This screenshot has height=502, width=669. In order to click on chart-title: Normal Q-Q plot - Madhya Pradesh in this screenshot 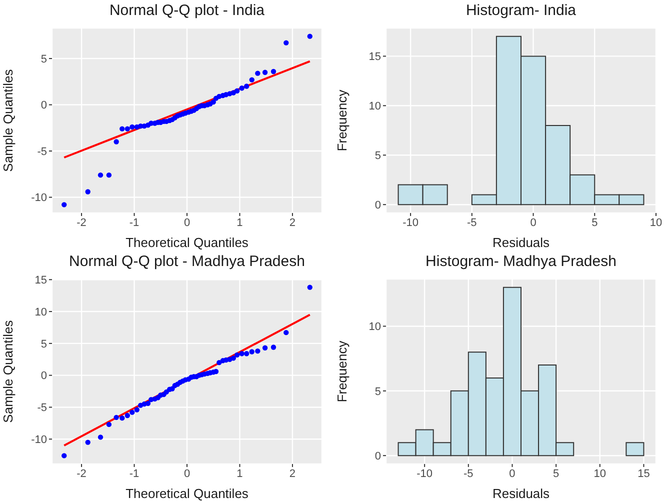, I will do `click(187, 261)`.